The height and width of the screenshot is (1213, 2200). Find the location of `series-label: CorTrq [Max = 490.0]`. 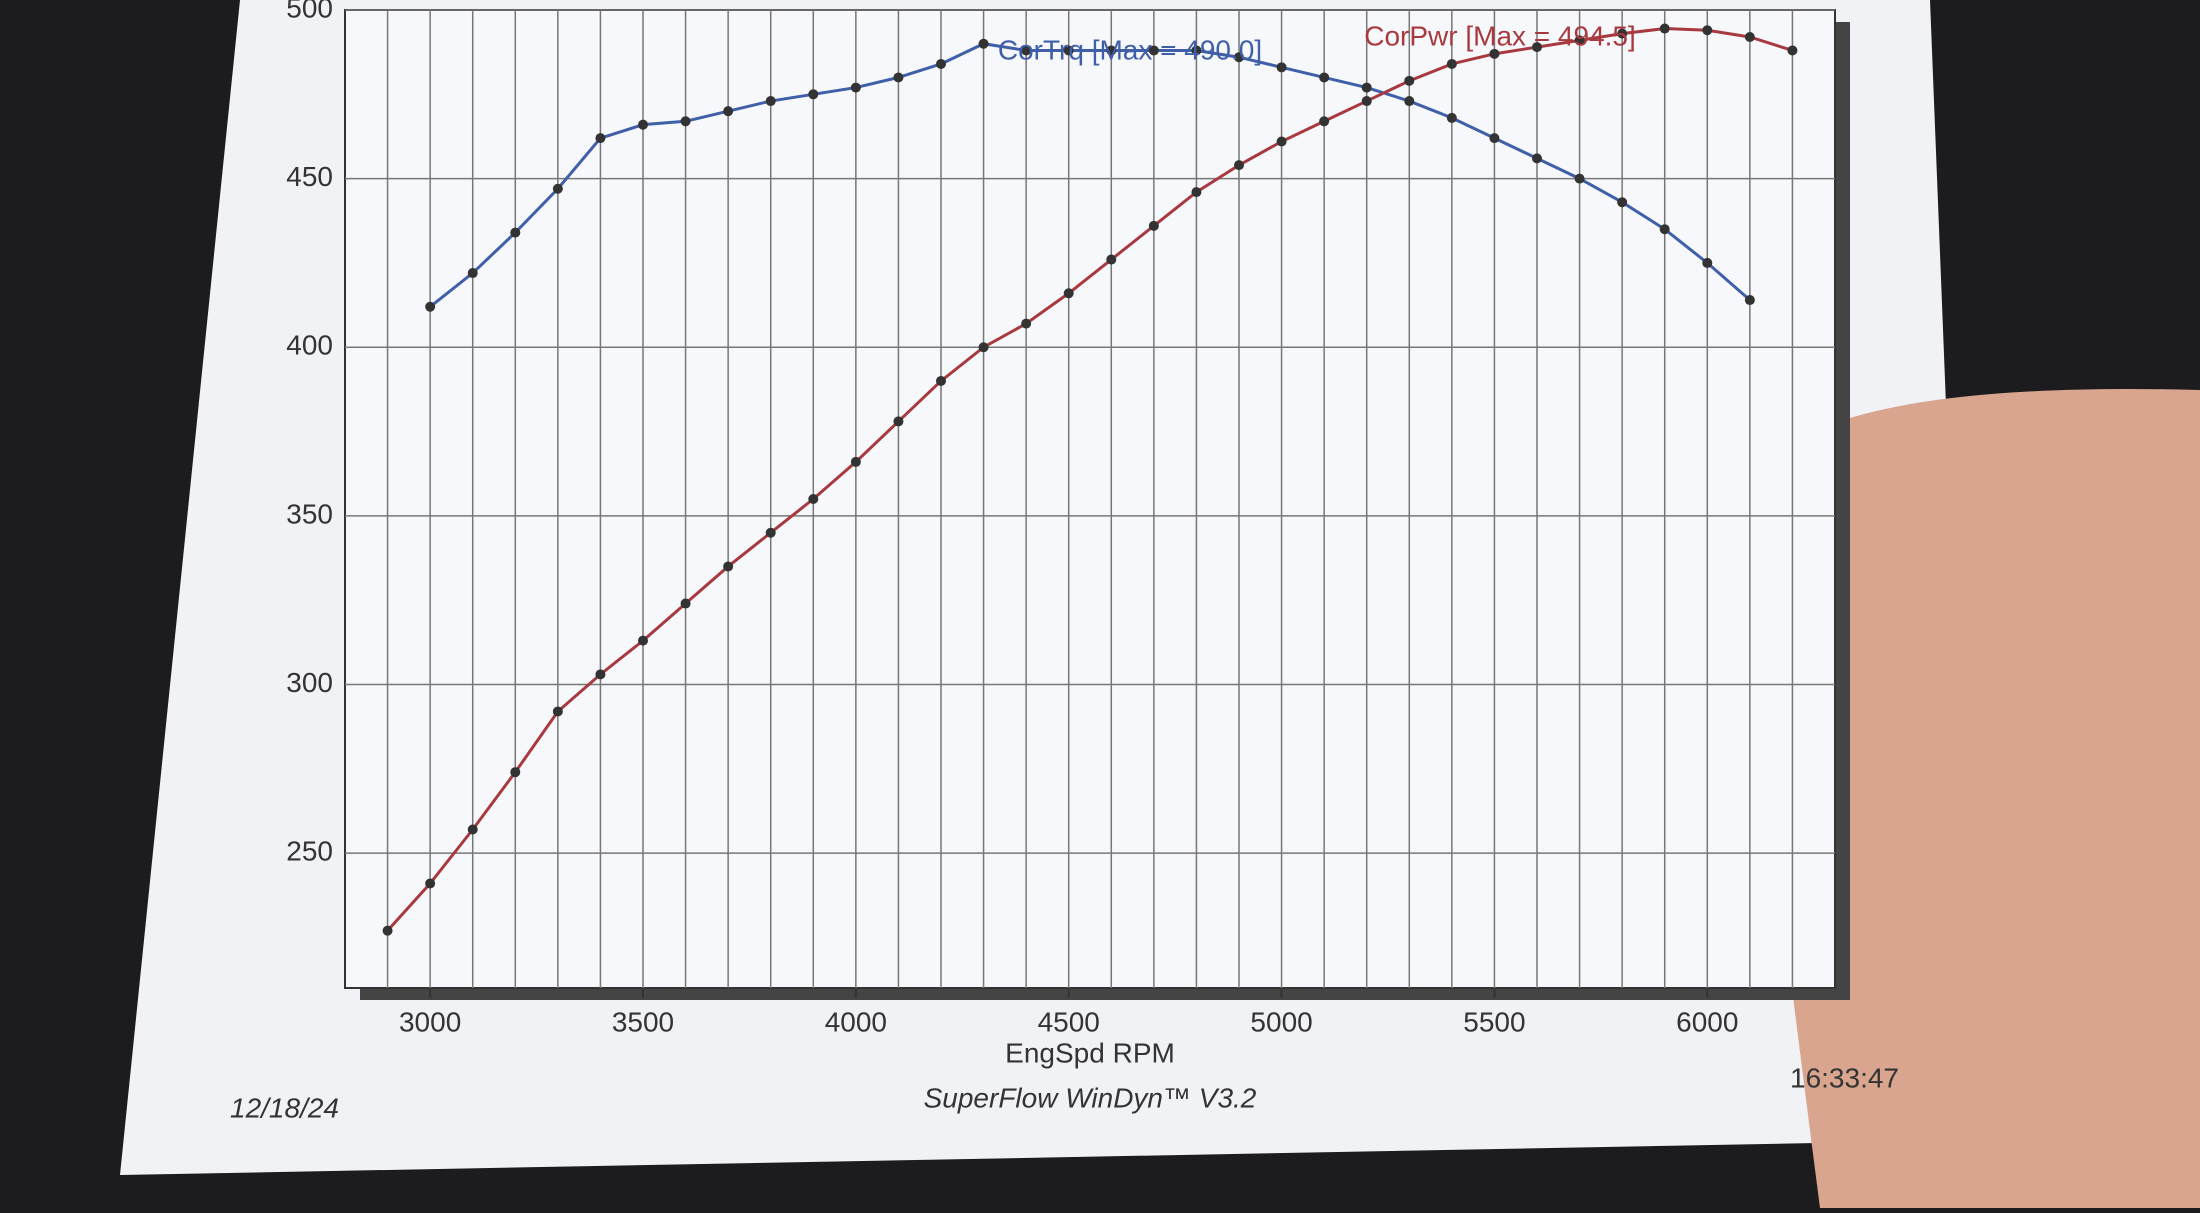

series-label: CorTrq [Max = 490.0] is located at coordinates (1130, 49).